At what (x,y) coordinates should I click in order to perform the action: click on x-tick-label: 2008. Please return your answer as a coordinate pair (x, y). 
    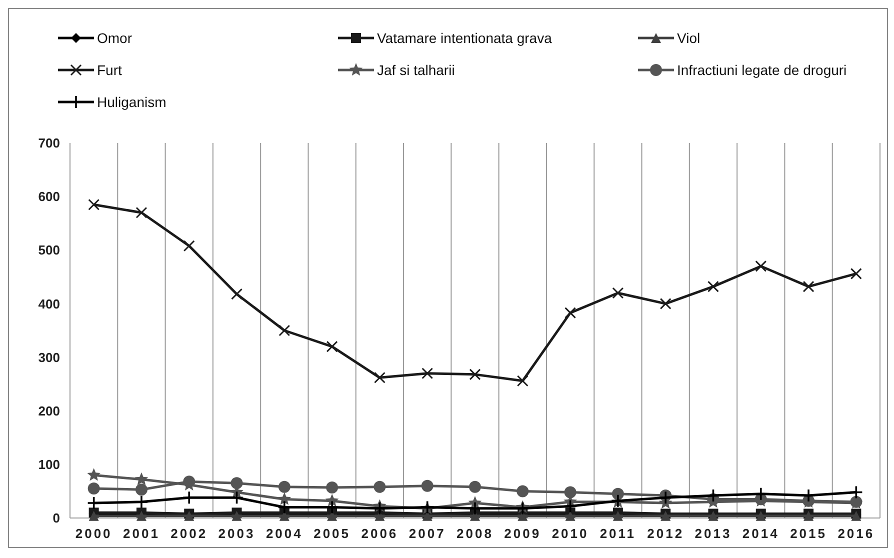
    Looking at the image, I should click on (475, 533).